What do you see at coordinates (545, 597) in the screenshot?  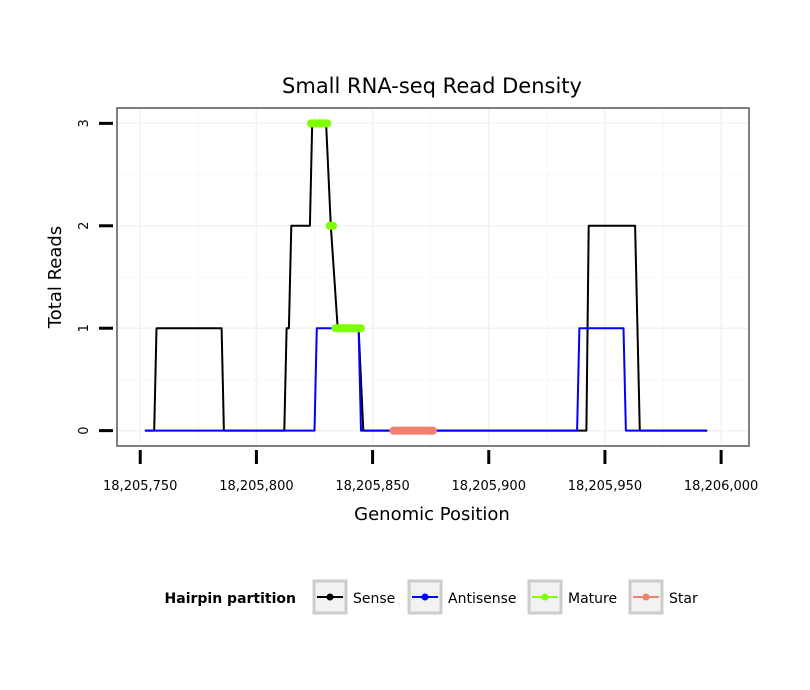 I see `legend-swatch-point-mature` at bounding box center [545, 597].